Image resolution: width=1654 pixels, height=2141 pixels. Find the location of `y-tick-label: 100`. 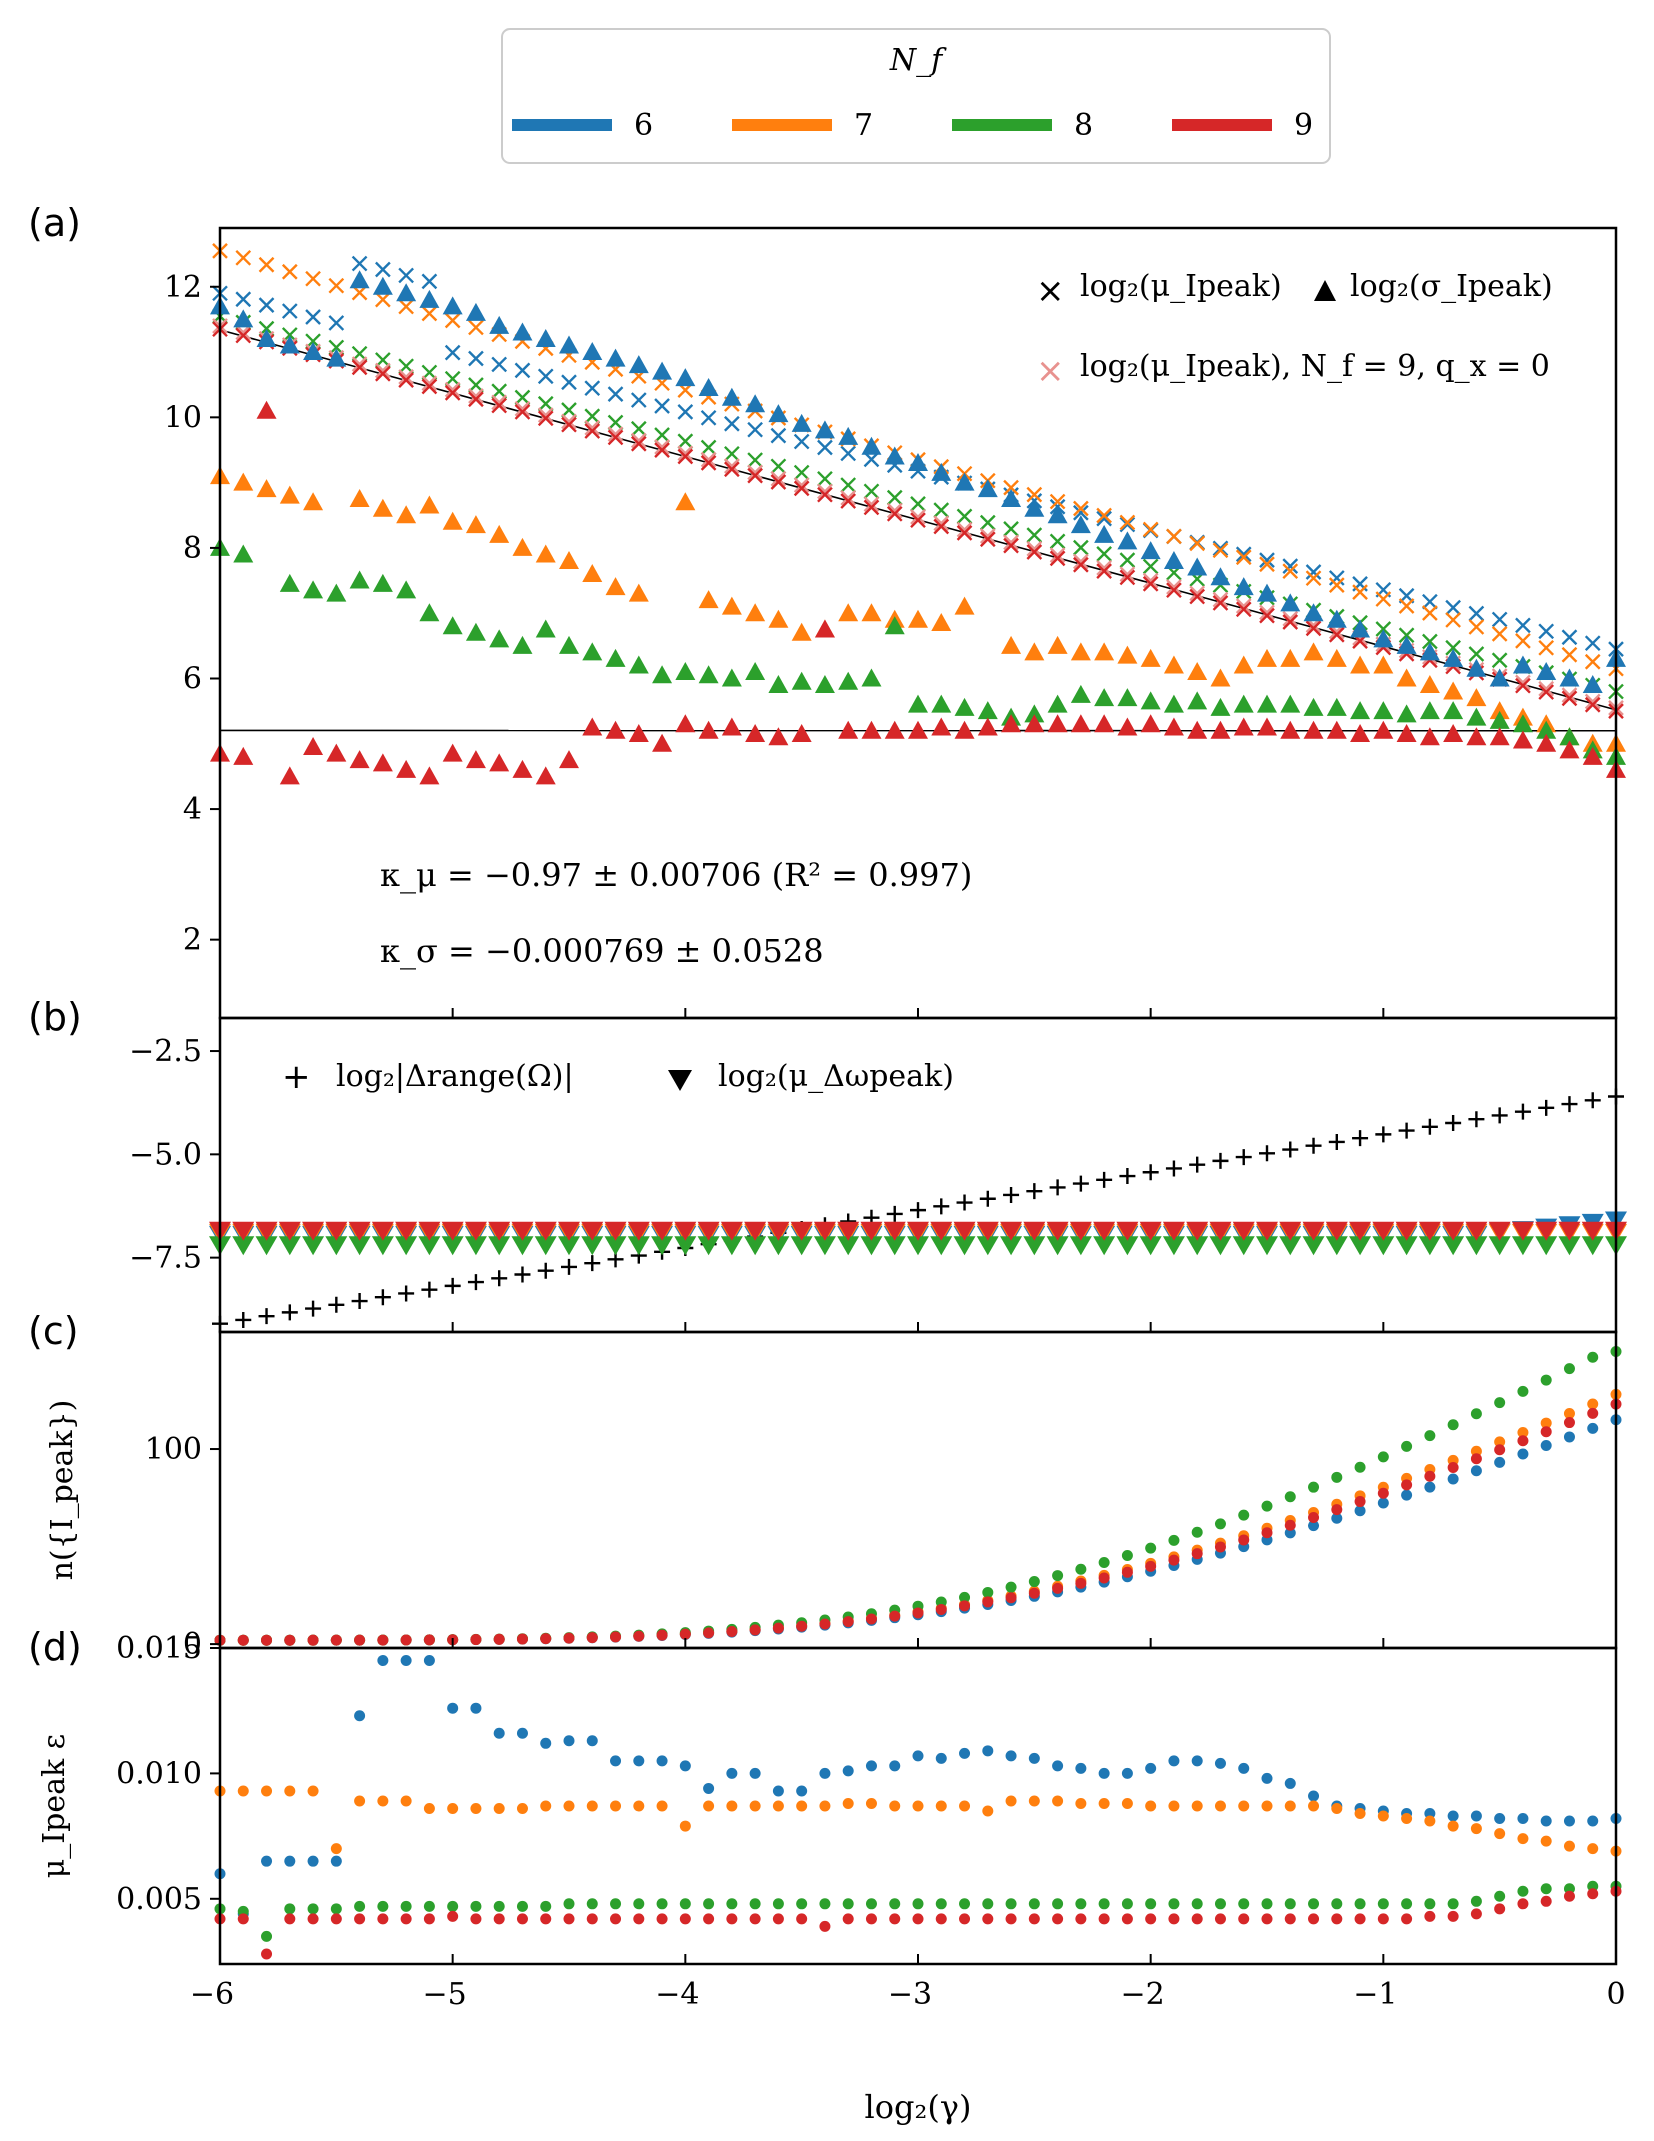

y-tick-label: 100 is located at coordinates (173, 1449).